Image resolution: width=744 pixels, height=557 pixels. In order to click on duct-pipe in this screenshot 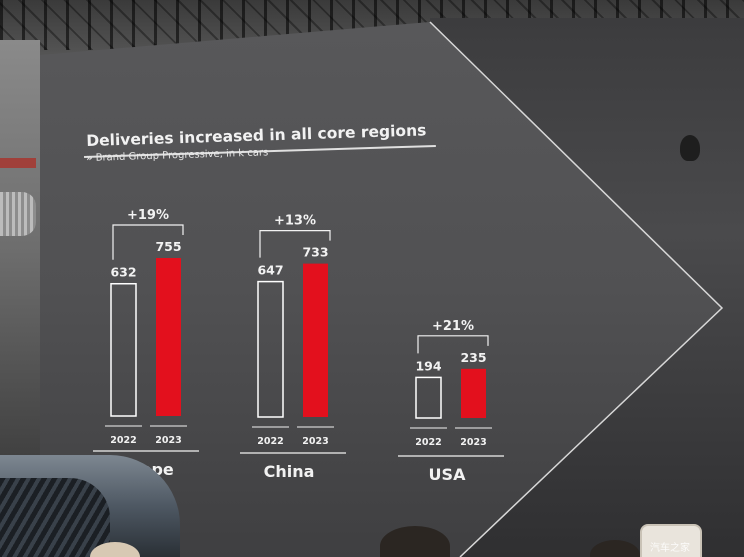, I will do `click(18, 214)`.